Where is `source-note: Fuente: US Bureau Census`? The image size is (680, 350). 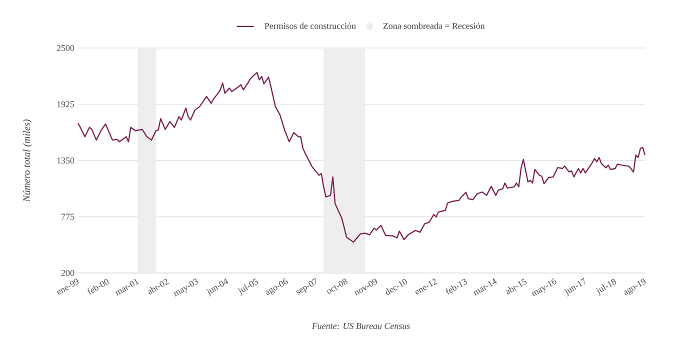
source-note: Fuente: US Bureau Census is located at coordinates (361, 326).